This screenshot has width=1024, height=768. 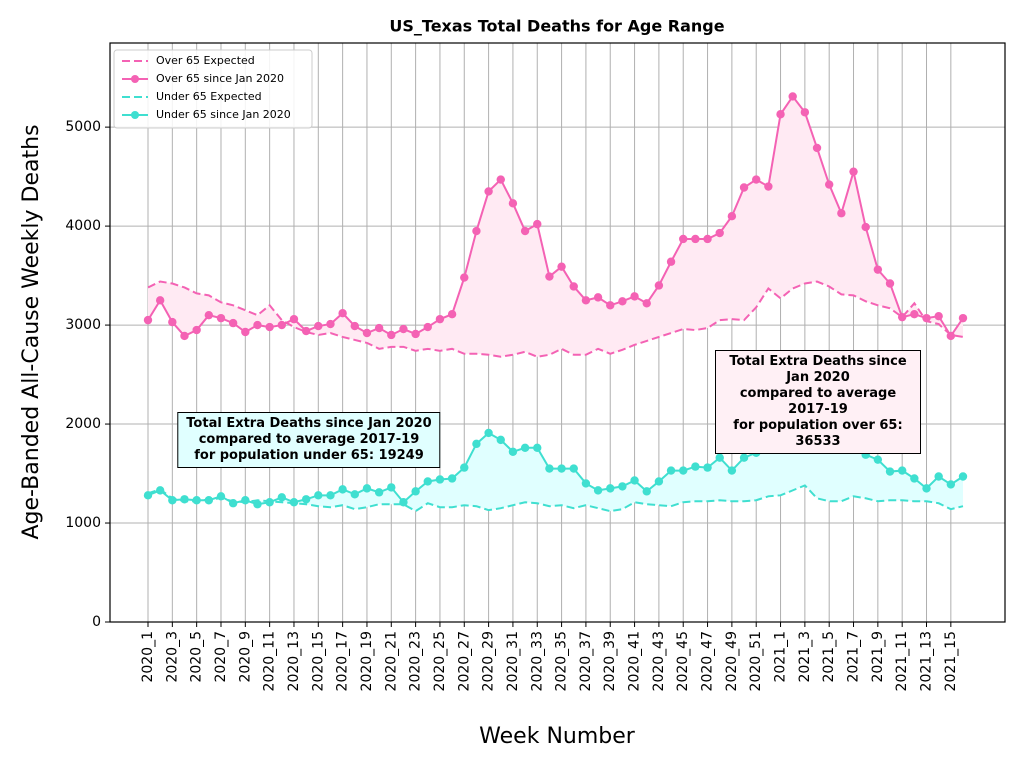 What do you see at coordinates (83, 424) in the screenshot?
I see `y-tick-label: 2000` at bounding box center [83, 424].